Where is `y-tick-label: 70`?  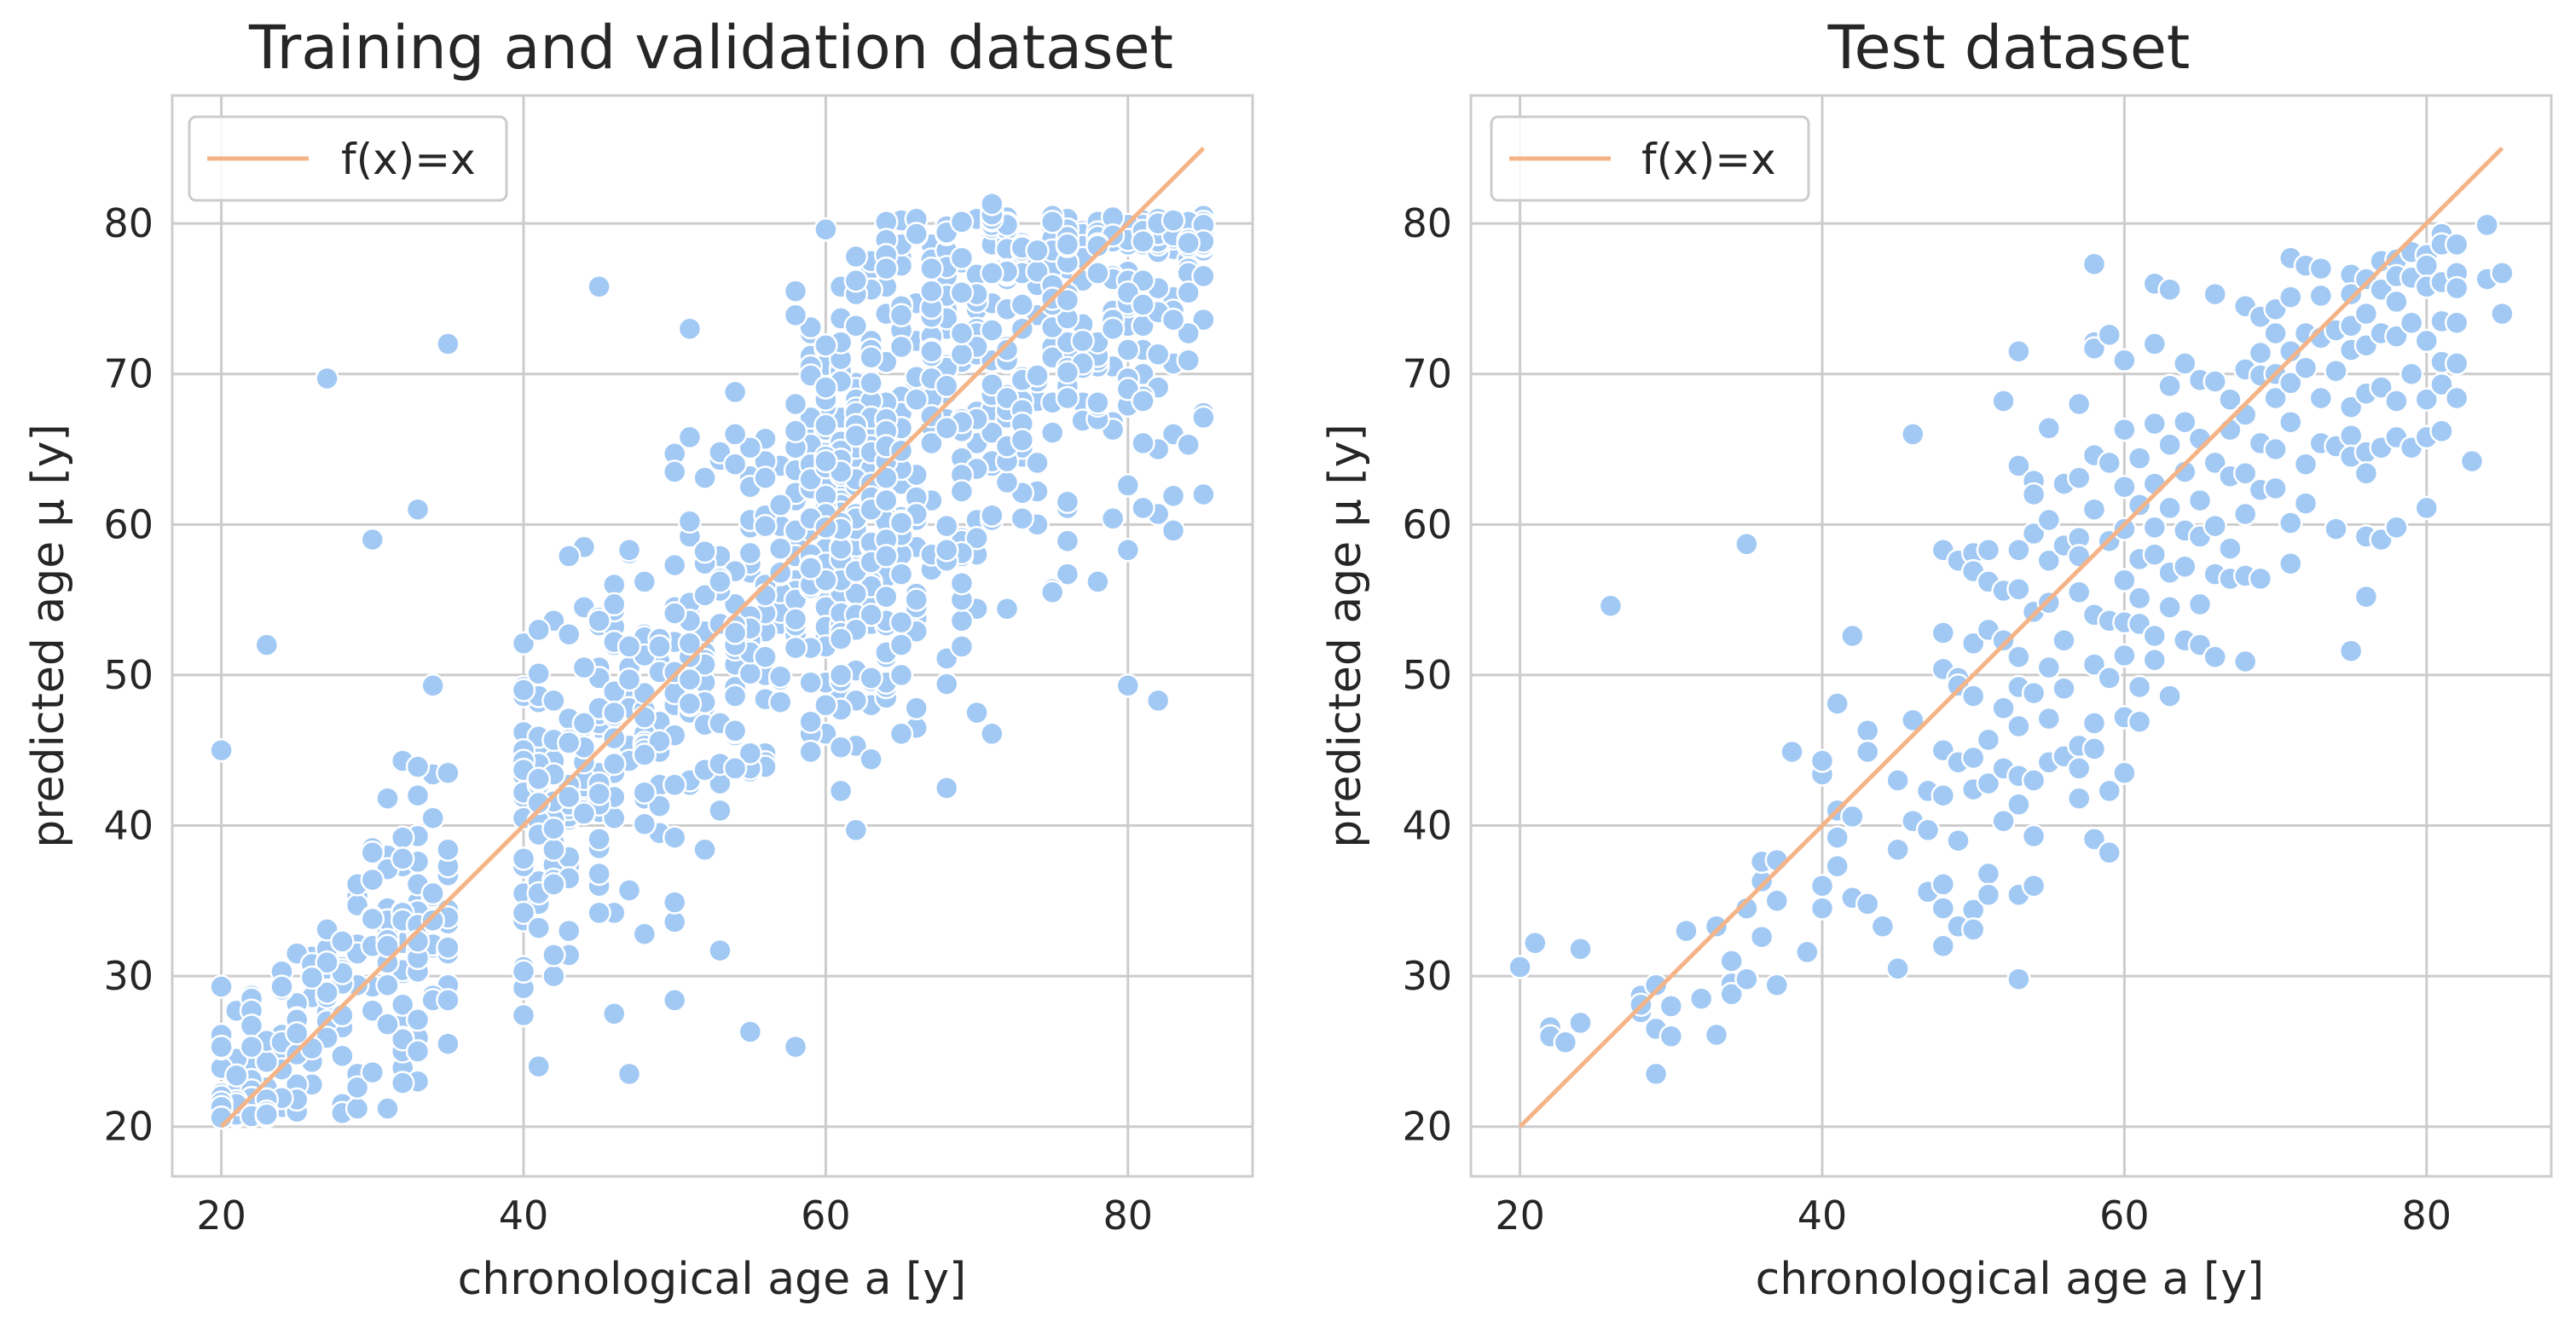 y-tick-label: 70 is located at coordinates (1427, 374).